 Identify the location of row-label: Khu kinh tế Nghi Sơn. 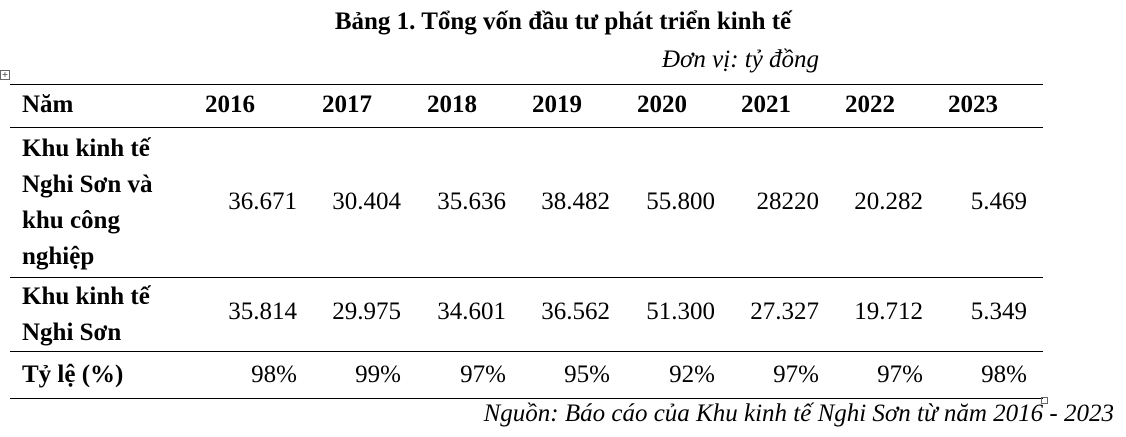
(86, 315).